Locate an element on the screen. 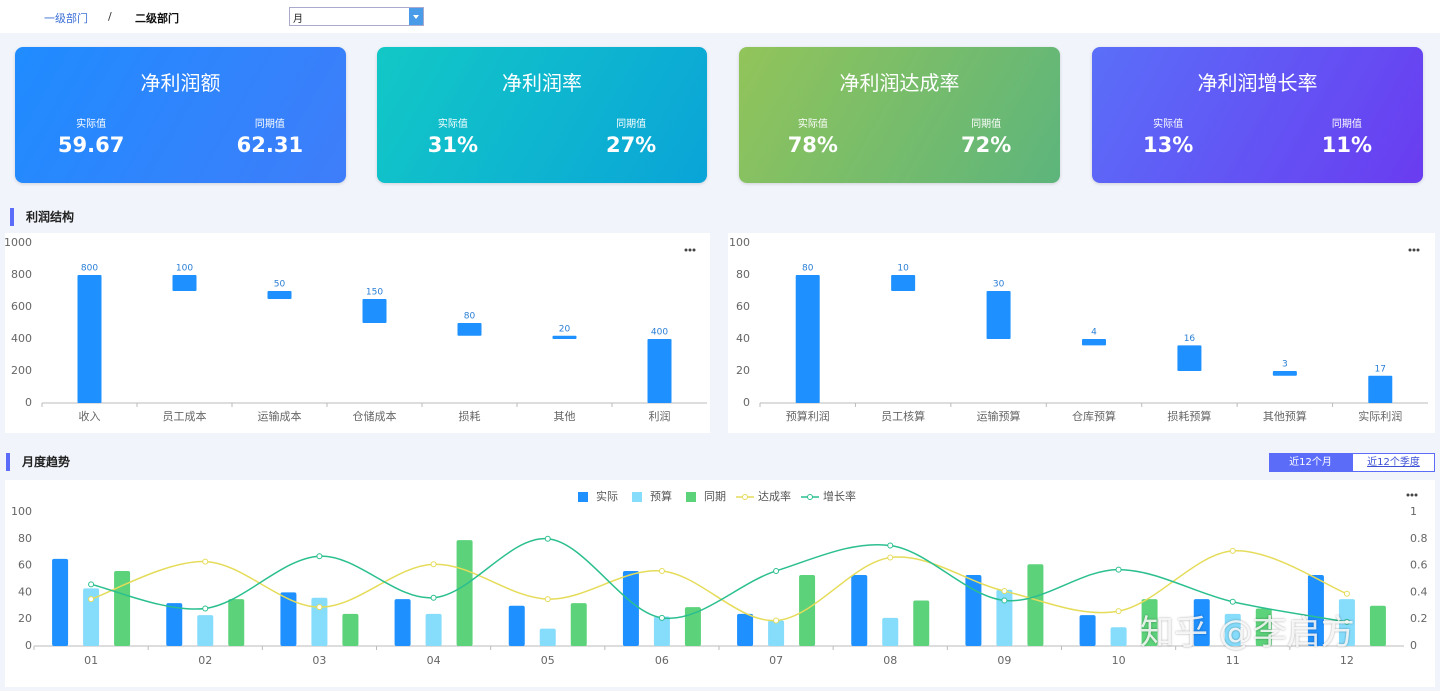 This screenshot has width=1440, height=691. tab-button: 近12个季度 is located at coordinates (1393, 462).